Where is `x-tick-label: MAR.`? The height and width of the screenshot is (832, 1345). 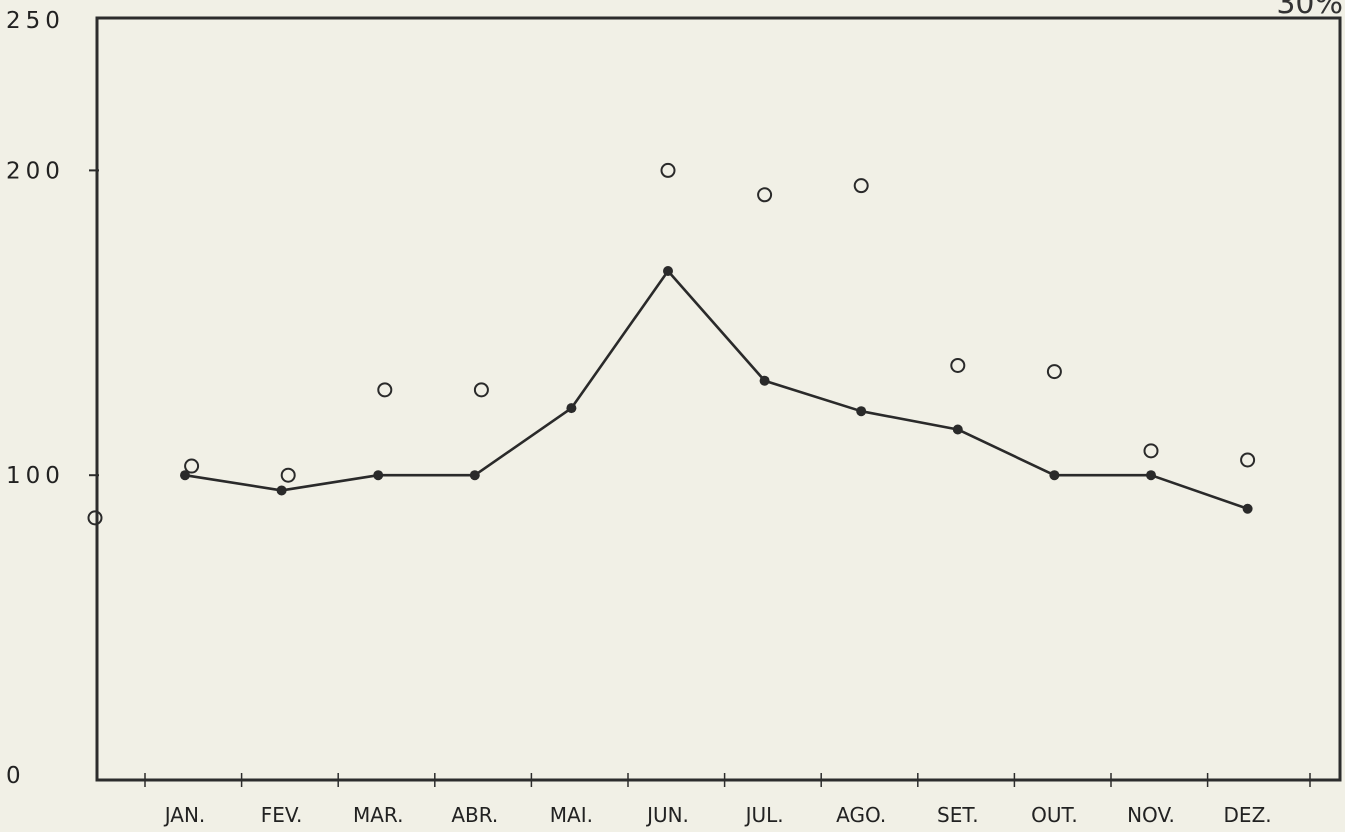 x-tick-label: MAR. is located at coordinates (378, 815).